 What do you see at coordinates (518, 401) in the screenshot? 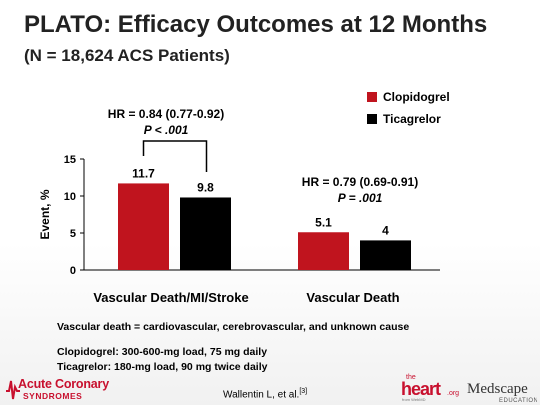
I see `svg-text: EDUCATION` at bounding box center [518, 401].